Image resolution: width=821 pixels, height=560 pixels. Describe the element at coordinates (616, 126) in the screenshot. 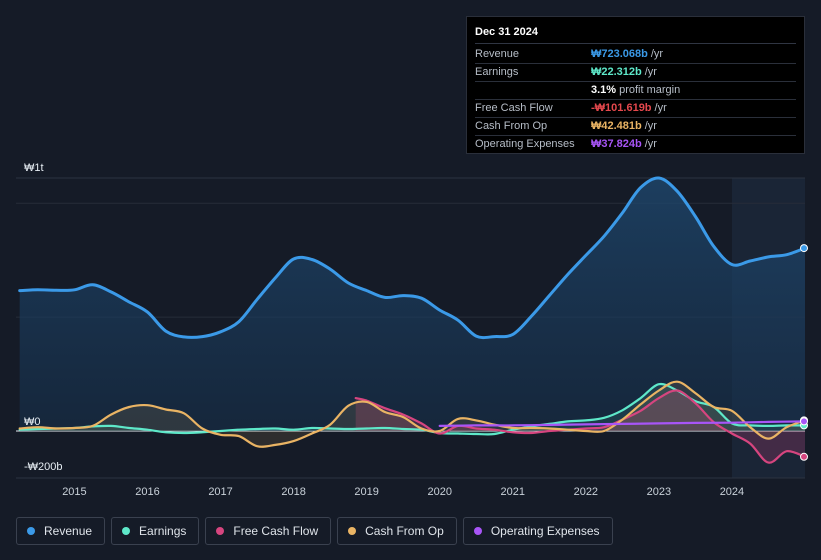

I see `tooltip-row-value: ₩42.481b` at that location.